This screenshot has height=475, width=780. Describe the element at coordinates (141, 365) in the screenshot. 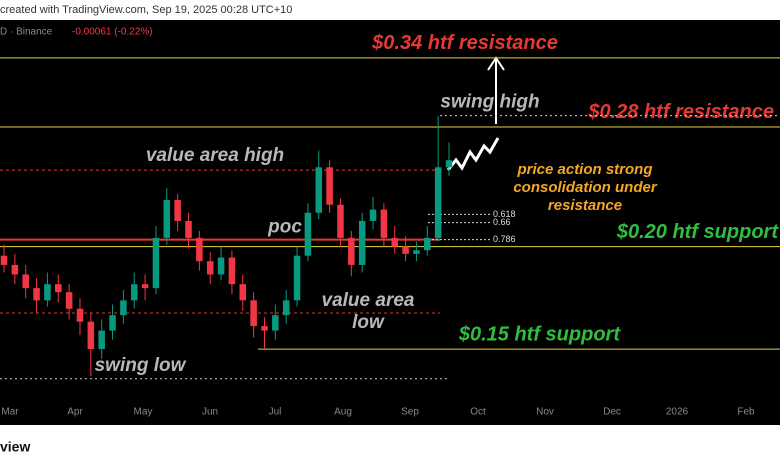

I see `swing-label: swing low` at that location.